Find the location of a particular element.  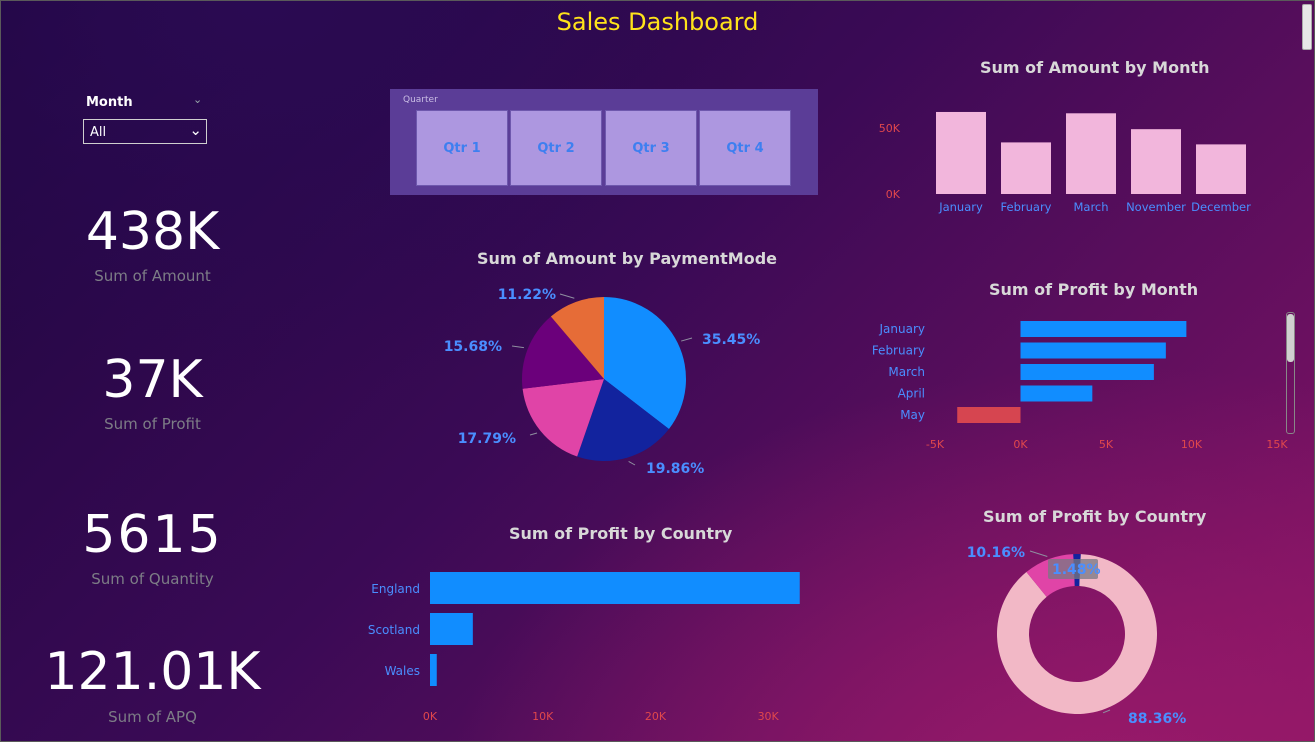

bar-november is located at coordinates (1156, 161).